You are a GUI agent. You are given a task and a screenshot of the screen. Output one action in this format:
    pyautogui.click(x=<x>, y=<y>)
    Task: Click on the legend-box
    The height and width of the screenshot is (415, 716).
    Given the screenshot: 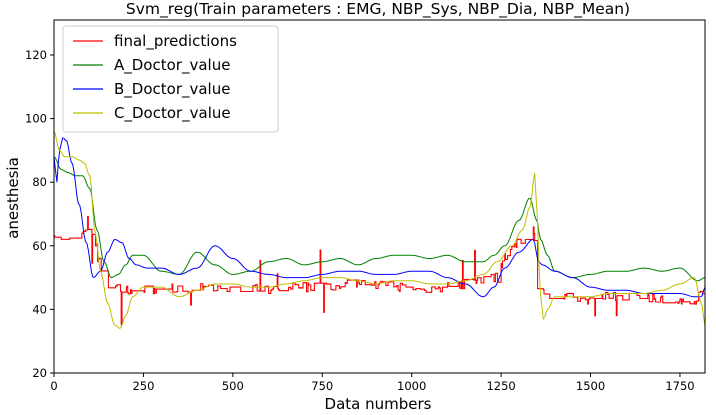 What is the action you would take?
    pyautogui.click(x=170, y=79)
    